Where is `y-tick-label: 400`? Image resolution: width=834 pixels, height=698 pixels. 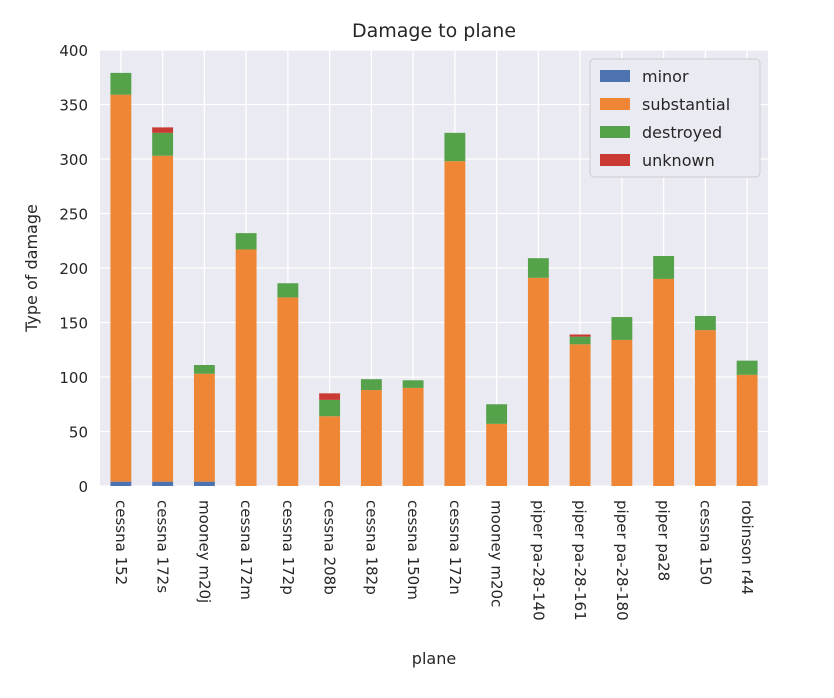
y-tick-label: 400 is located at coordinates (73, 51).